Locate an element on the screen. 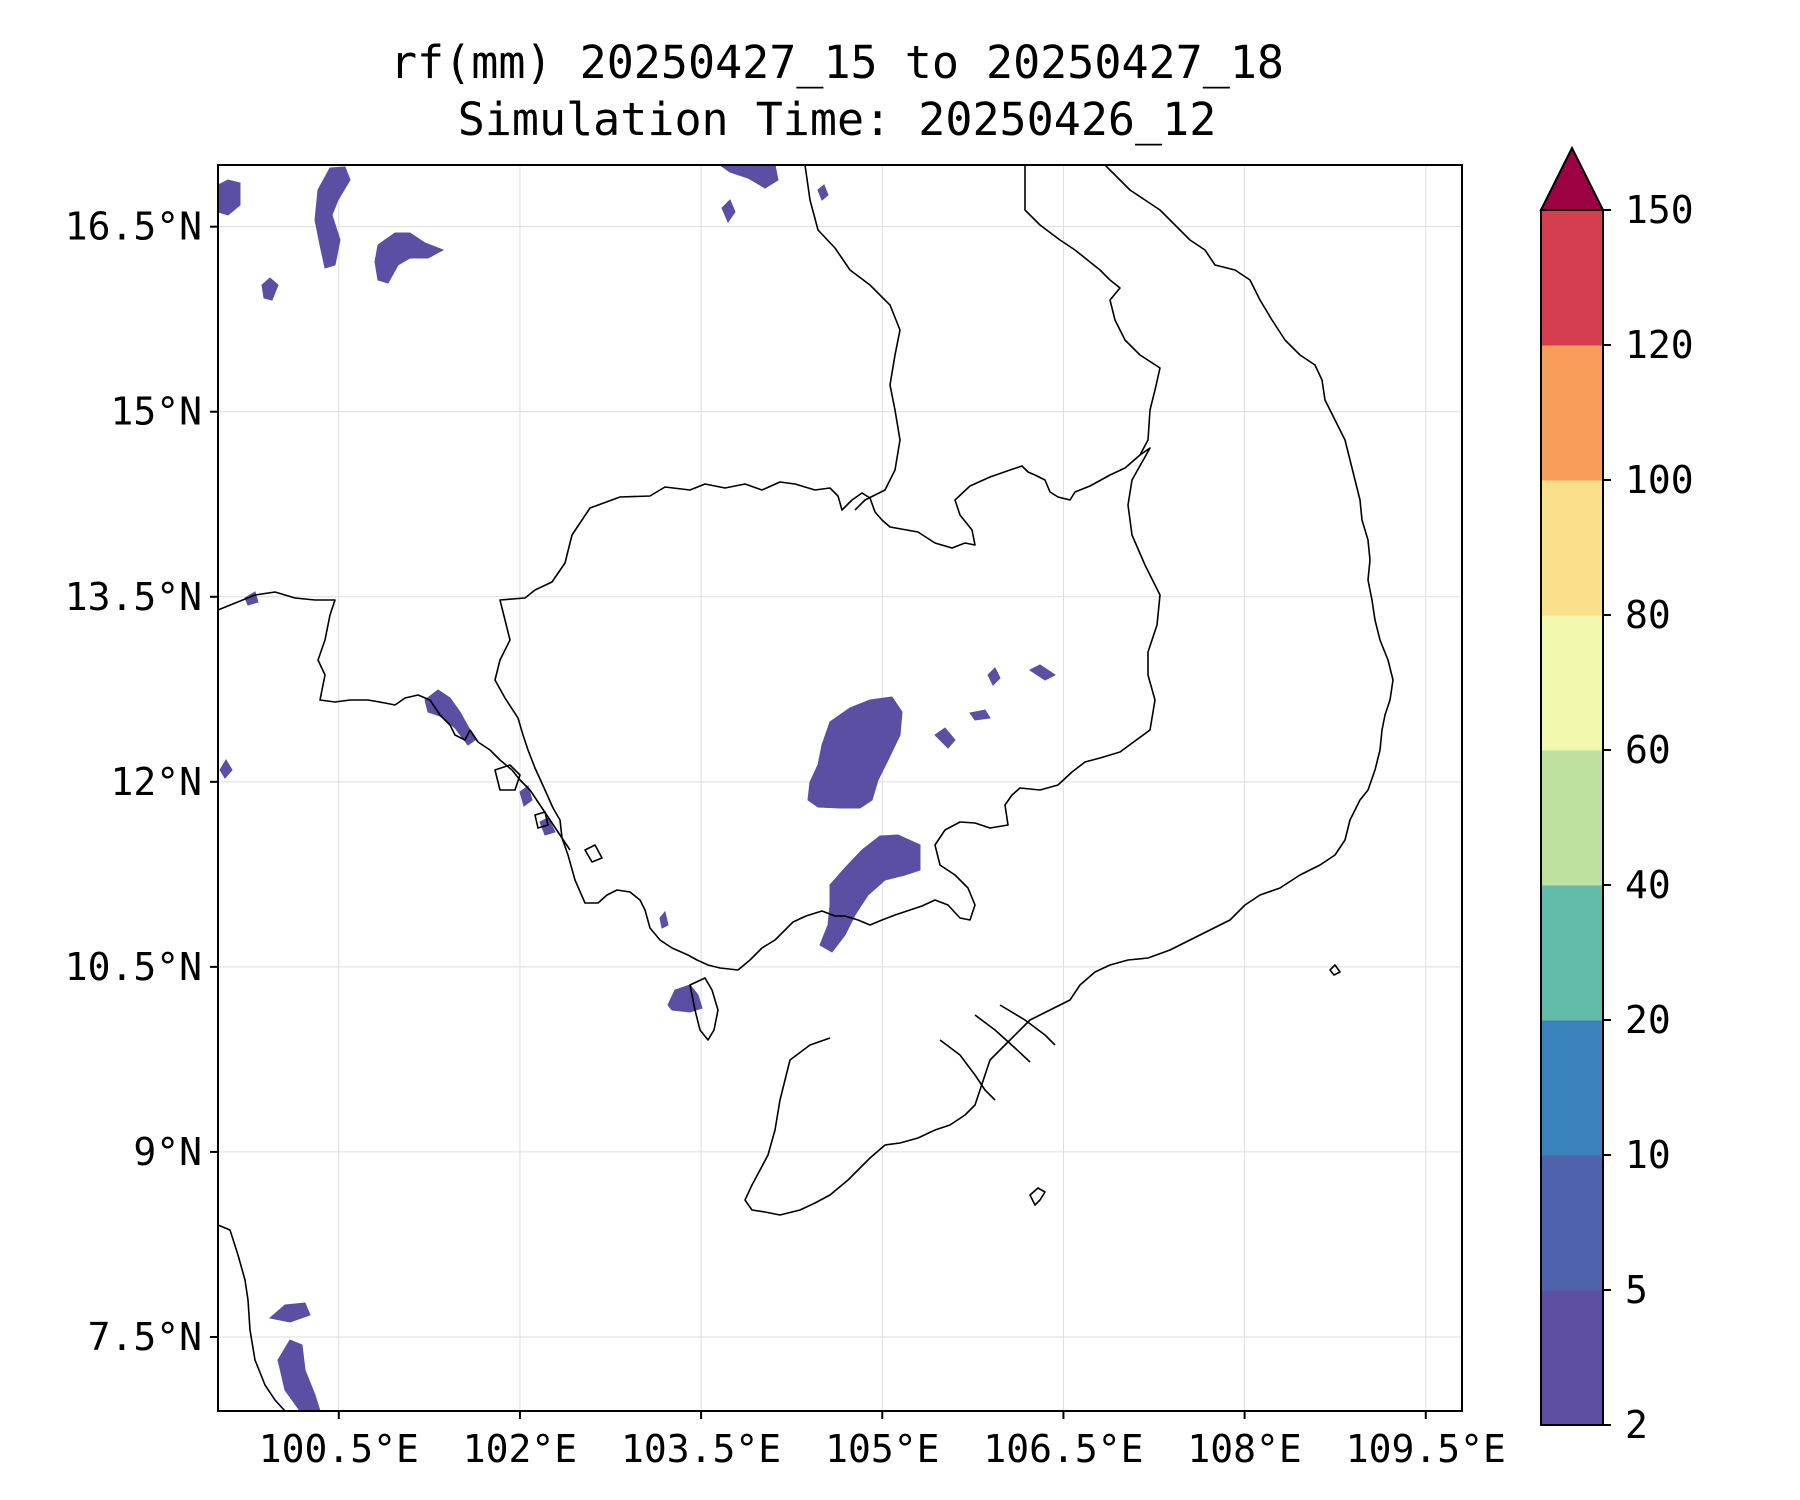 This screenshot has width=1800, height=1500. con-dao-island is located at coordinates (1037, 1196).